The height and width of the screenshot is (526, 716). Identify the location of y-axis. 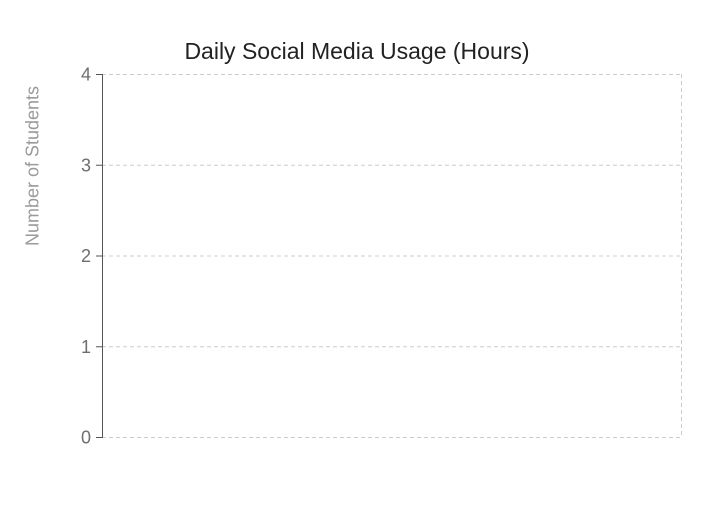
(99, 256).